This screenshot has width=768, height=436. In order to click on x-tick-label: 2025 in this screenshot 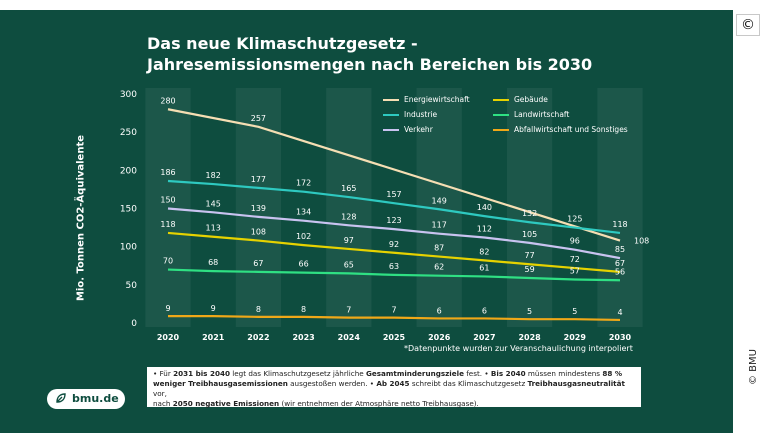, I will do `click(394, 337)`.